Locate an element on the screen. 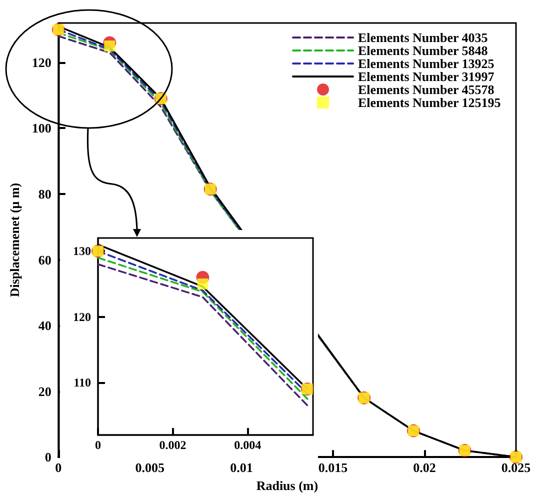 The height and width of the screenshot is (497, 536). x-tick-label: 0.01 is located at coordinates (241, 468).